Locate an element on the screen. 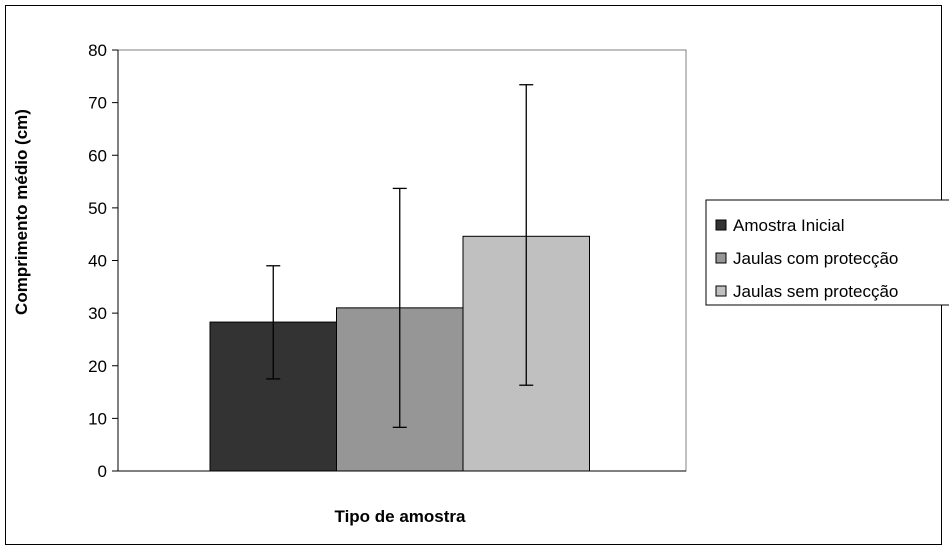  y-tick-label: 60 is located at coordinates (97, 155).